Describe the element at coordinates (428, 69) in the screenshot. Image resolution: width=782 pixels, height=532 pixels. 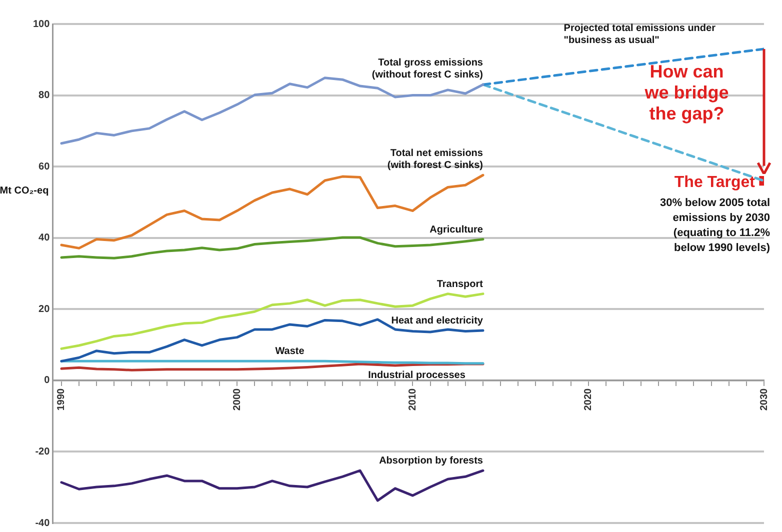
I see `series-label: Total gross emissions (without forest C sinks)` at that location.